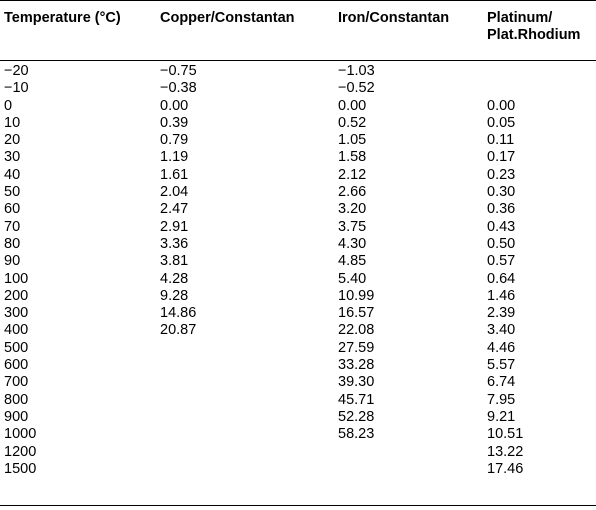 The width and height of the screenshot is (596, 510). I want to click on temperature-cell: 700, so click(16, 382).